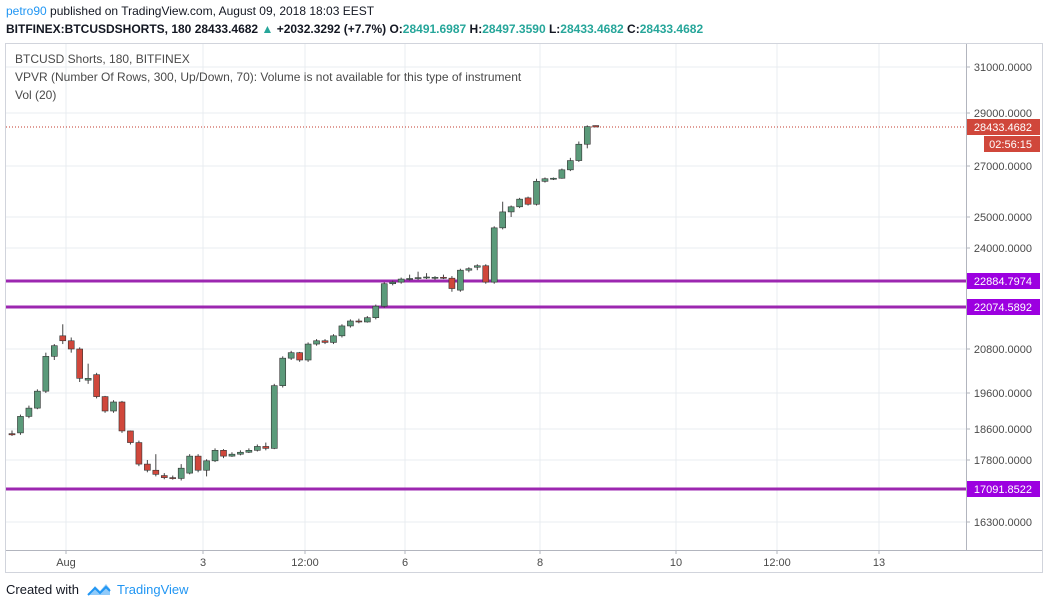 This screenshot has width=1043, height=607. Describe the element at coordinates (554, 29) in the screenshot. I see `low-label: L:` at that location.